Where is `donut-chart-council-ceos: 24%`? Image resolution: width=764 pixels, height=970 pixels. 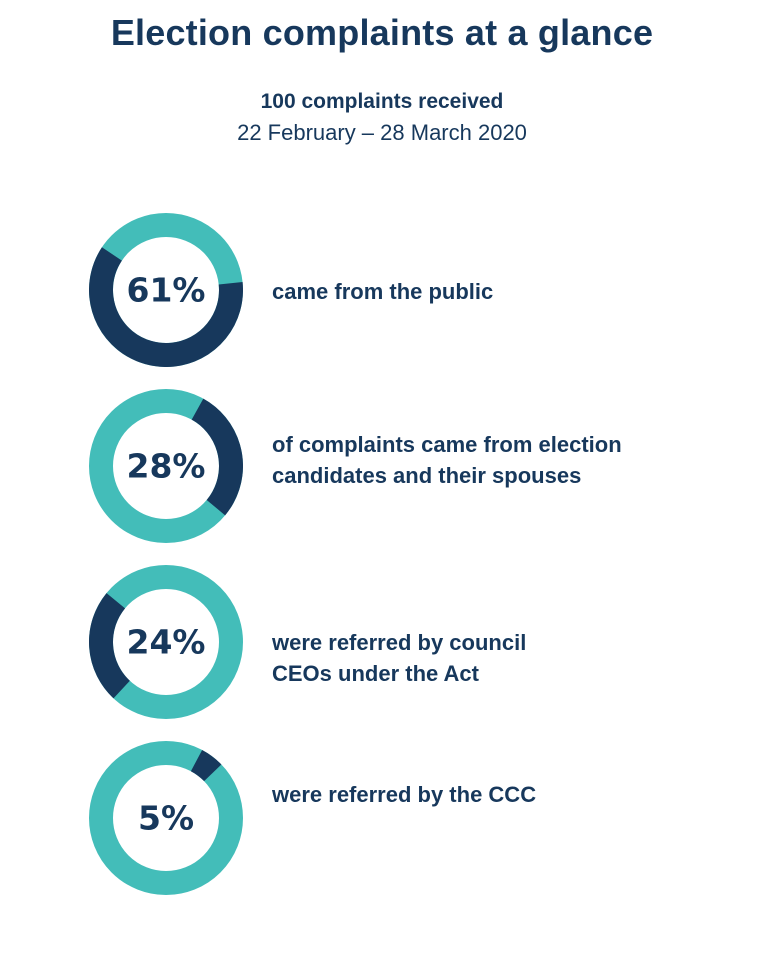 donut-chart-council-ceos: 24% is located at coordinates (166, 642).